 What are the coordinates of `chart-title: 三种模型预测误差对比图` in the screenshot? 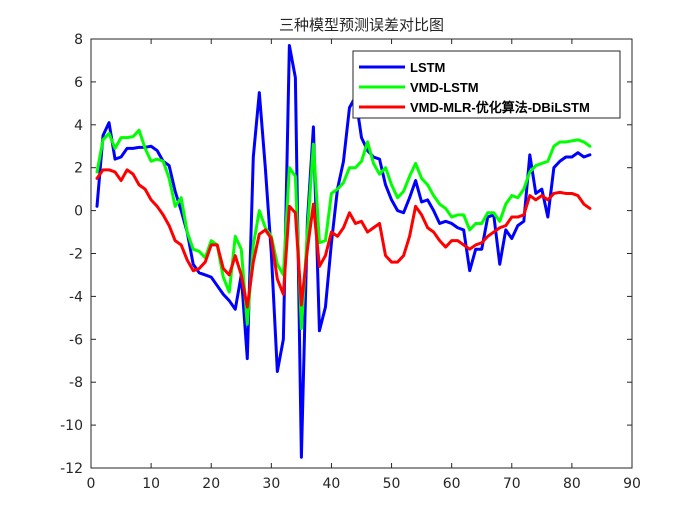 It's located at (361, 25).